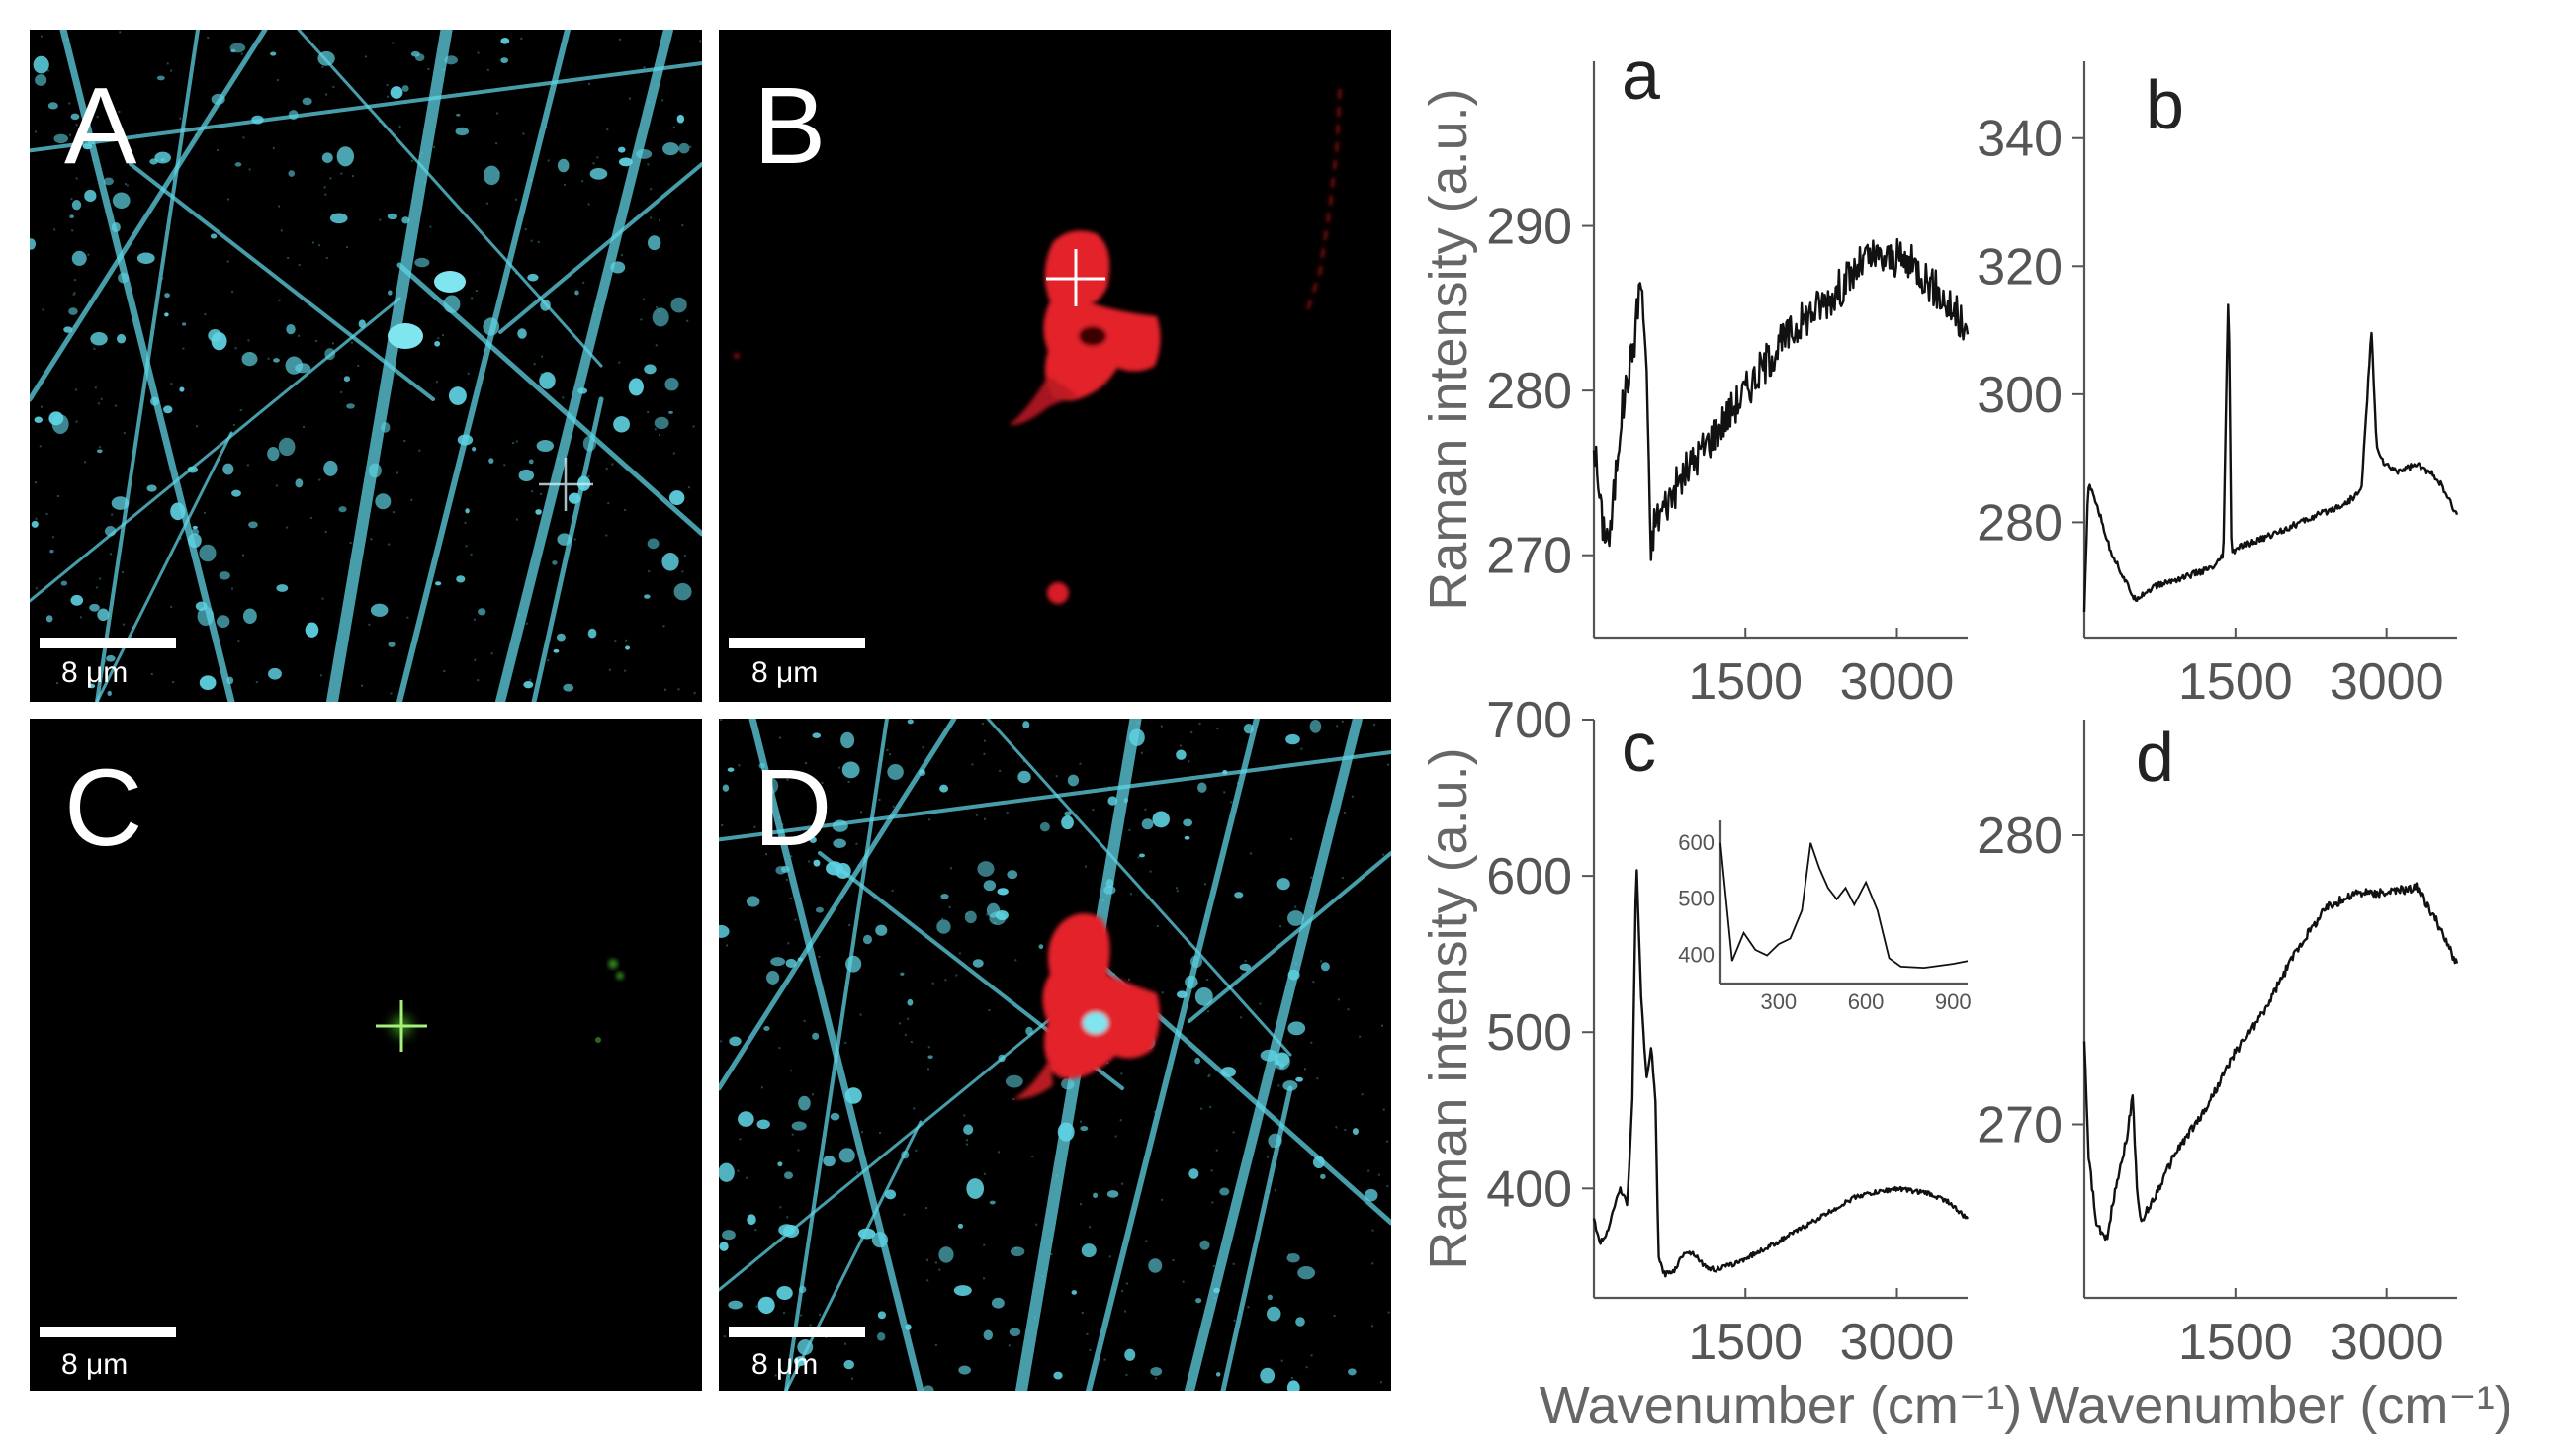 The image size is (2553, 1456). I want to click on y-tick-label: 300, so click(2020, 395).